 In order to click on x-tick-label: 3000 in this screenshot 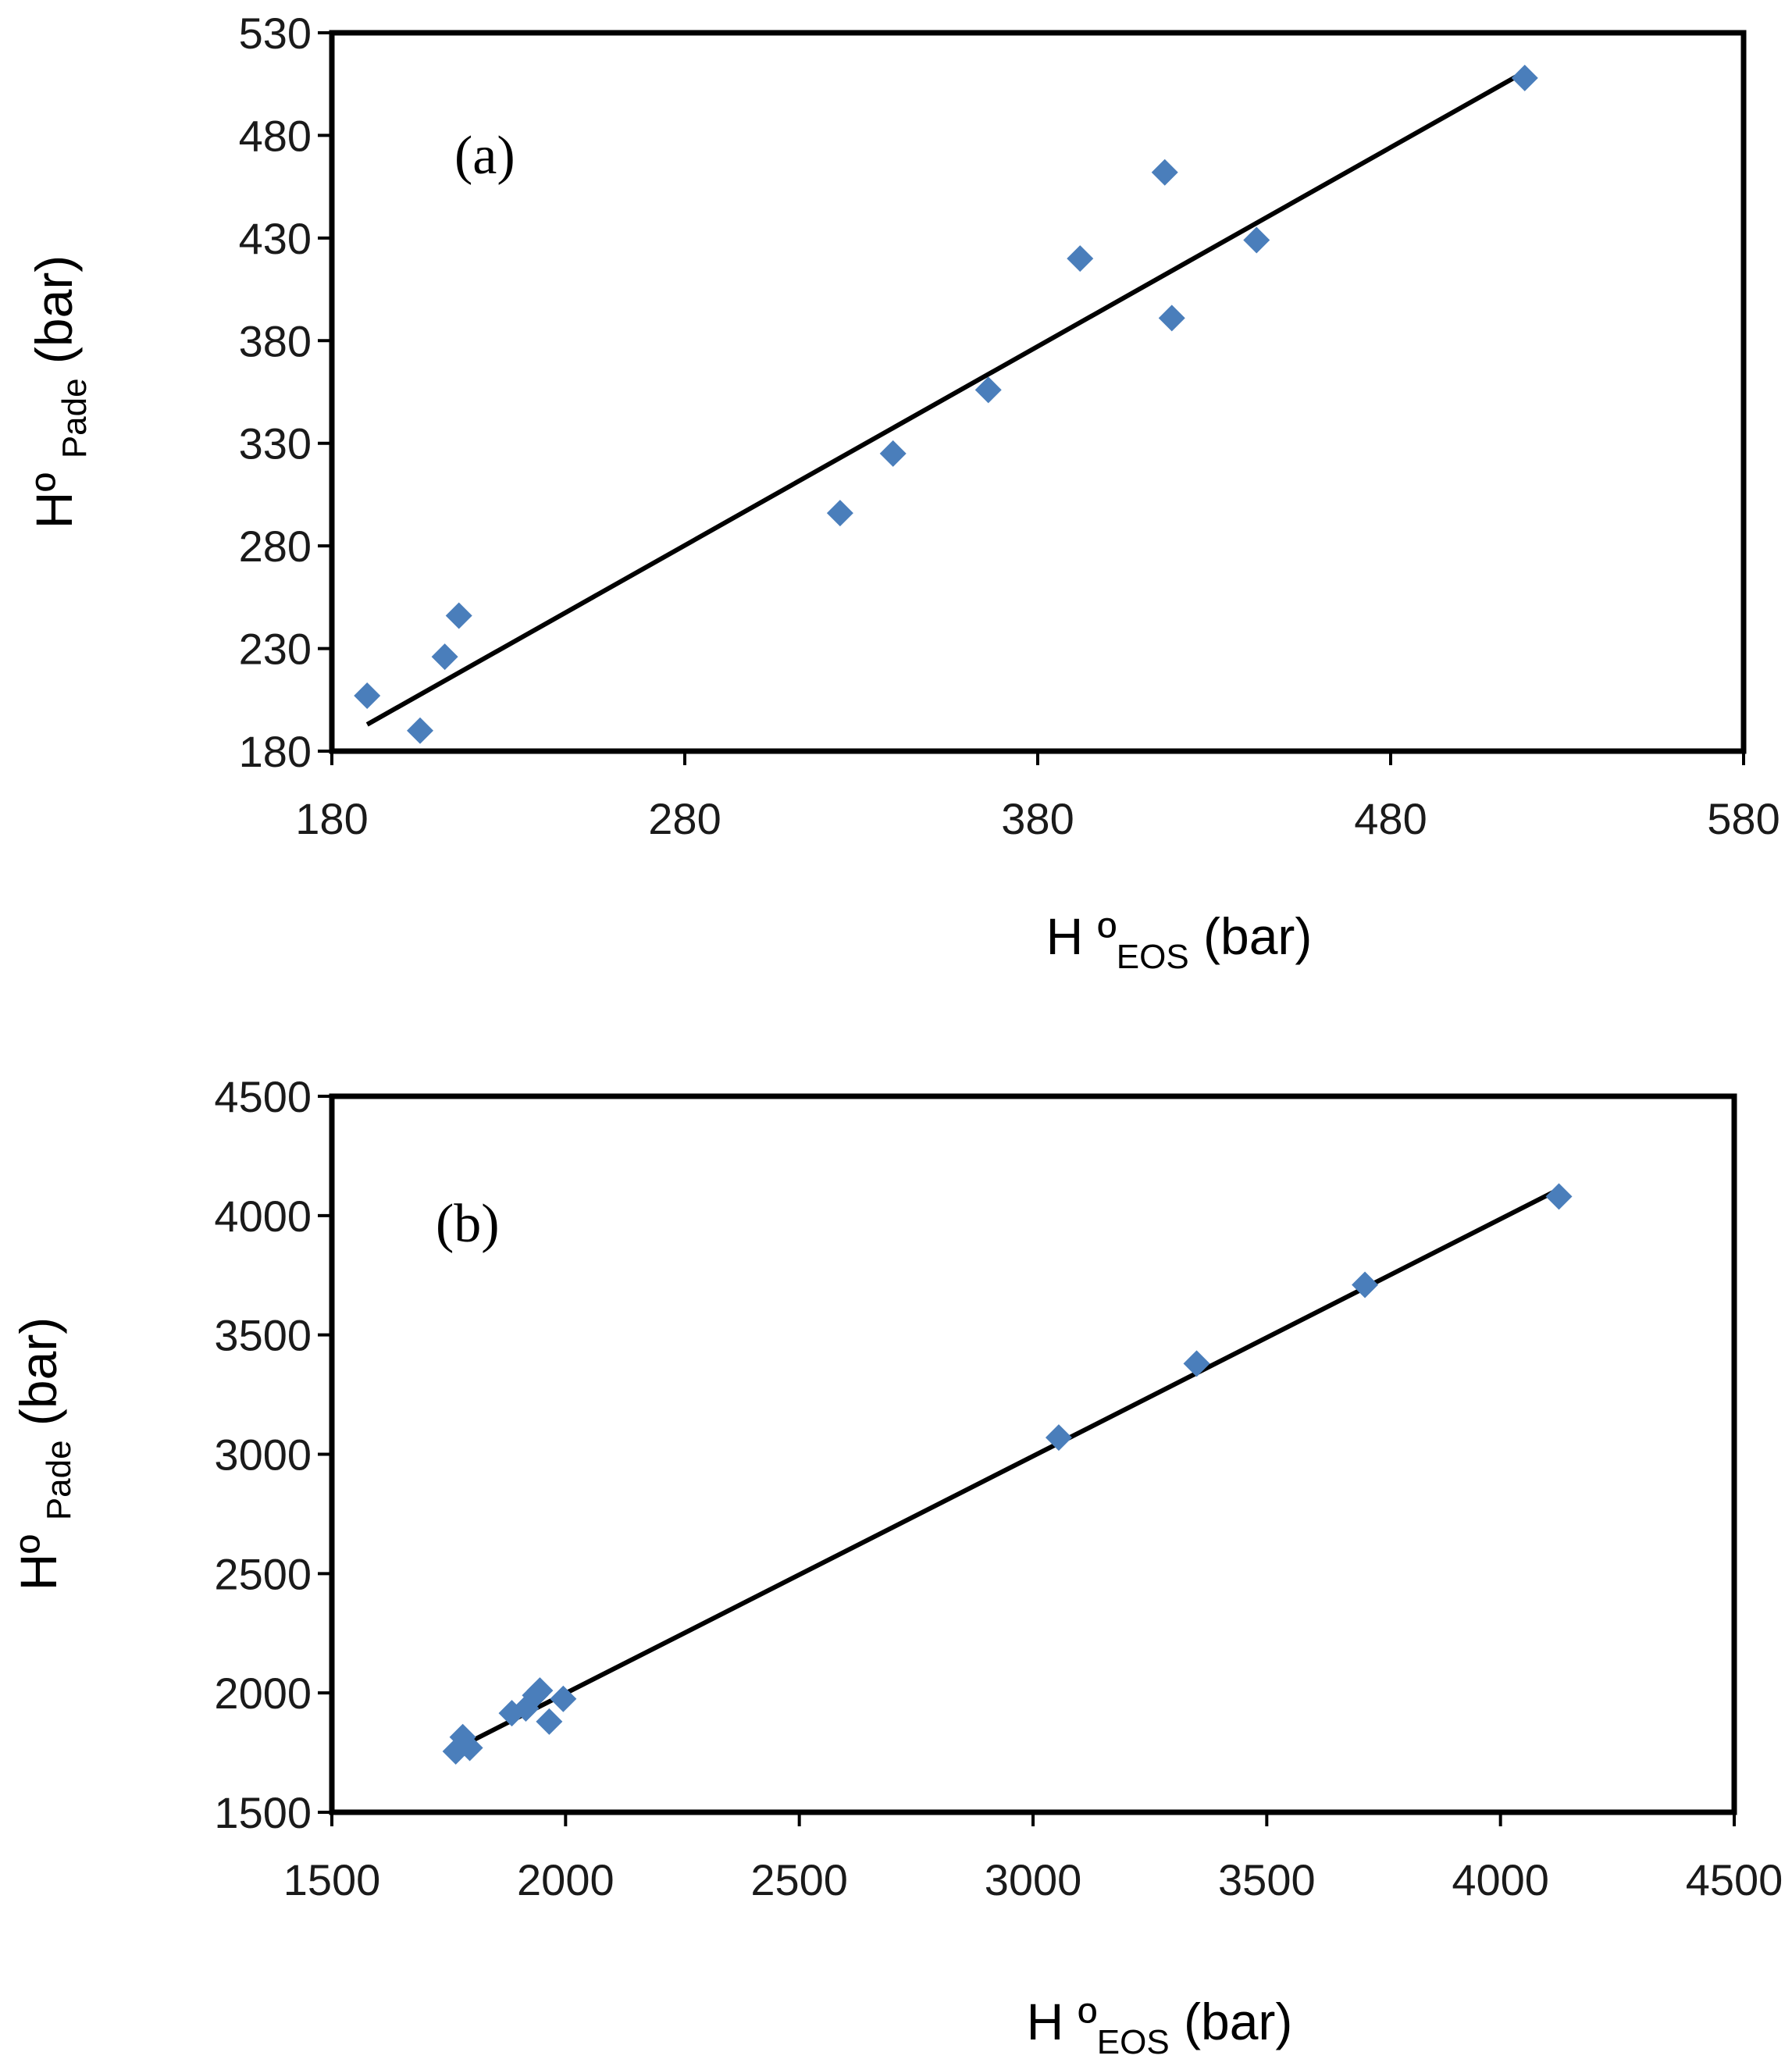, I will do `click(1033, 1879)`.